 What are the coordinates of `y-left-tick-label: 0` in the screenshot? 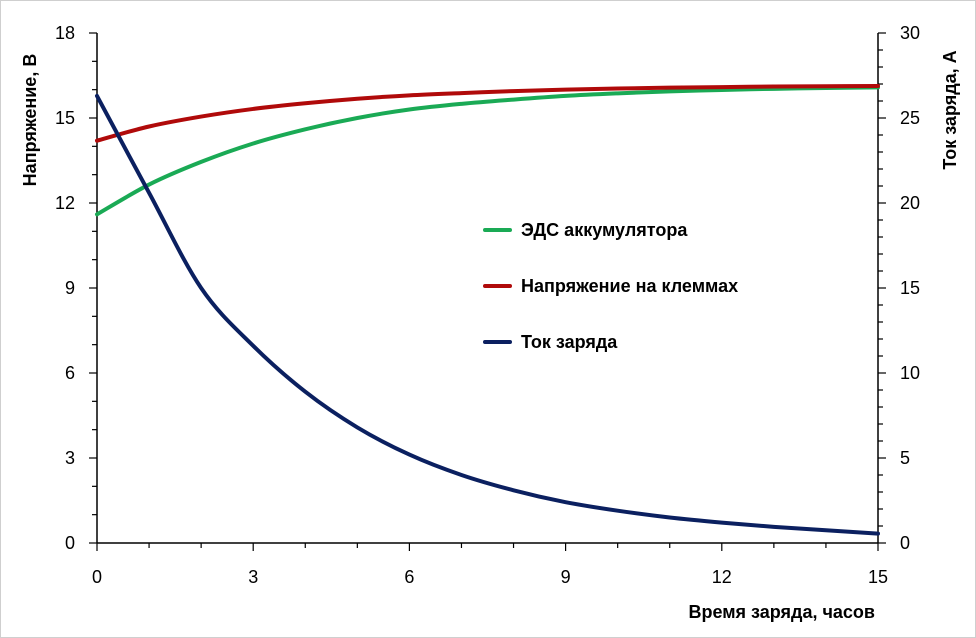 It's located at (70, 543).